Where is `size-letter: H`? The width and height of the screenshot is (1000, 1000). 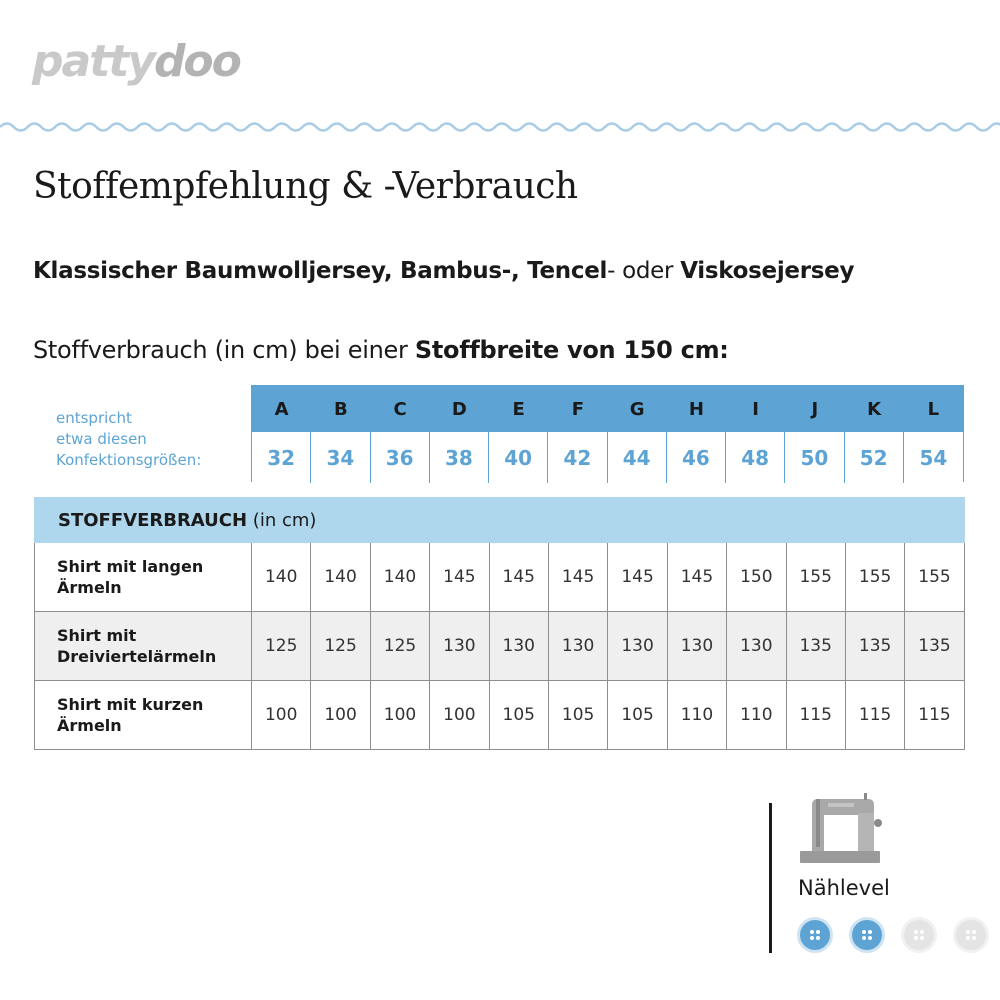 size-letter: H is located at coordinates (696, 409).